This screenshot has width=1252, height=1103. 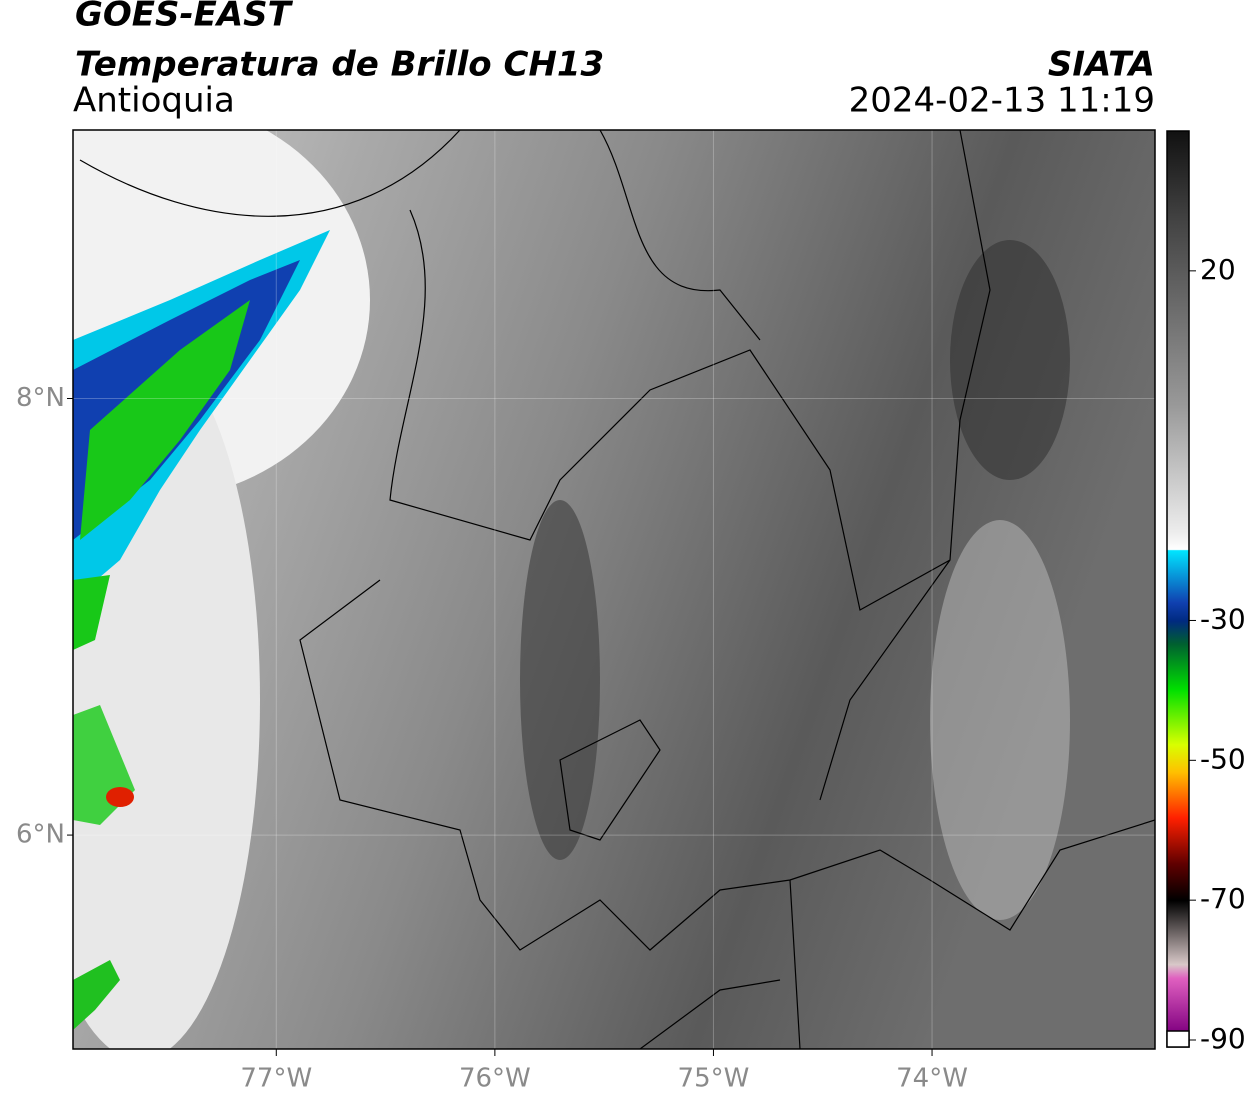 What do you see at coordinates (1223, 618) in the screenshot?
I see `colorbar-tick-label: -30` at bounding box center [1223, 618].